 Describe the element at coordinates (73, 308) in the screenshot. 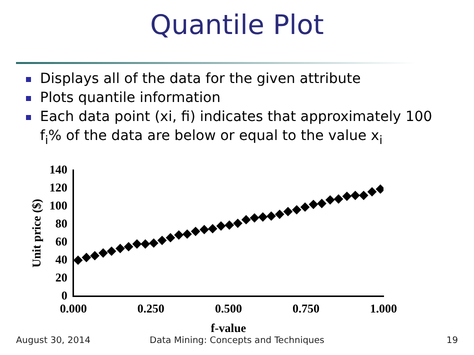

I see `x-tick-label: 0.000` at that location.